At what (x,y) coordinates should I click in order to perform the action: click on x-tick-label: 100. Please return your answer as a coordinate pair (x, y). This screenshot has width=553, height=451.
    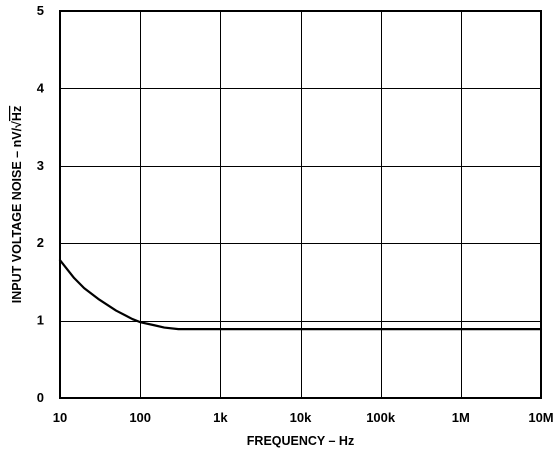
    Looking at the image, I should click on (140, 417).